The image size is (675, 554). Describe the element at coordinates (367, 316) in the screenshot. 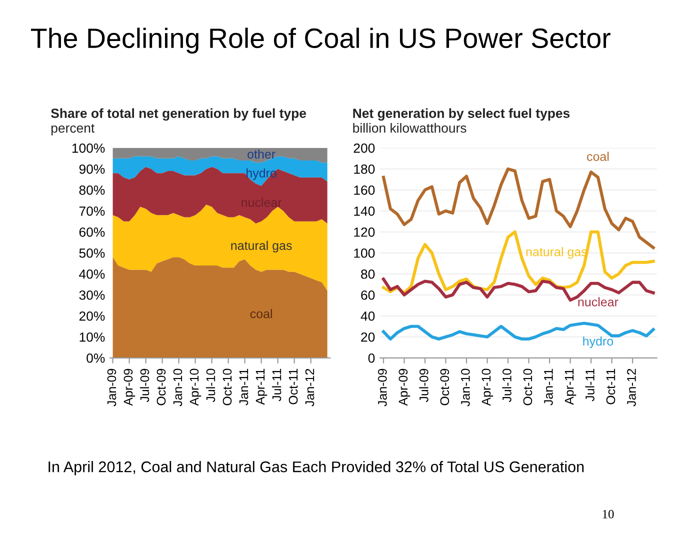

I see `y-tick-label: 40` at that location.